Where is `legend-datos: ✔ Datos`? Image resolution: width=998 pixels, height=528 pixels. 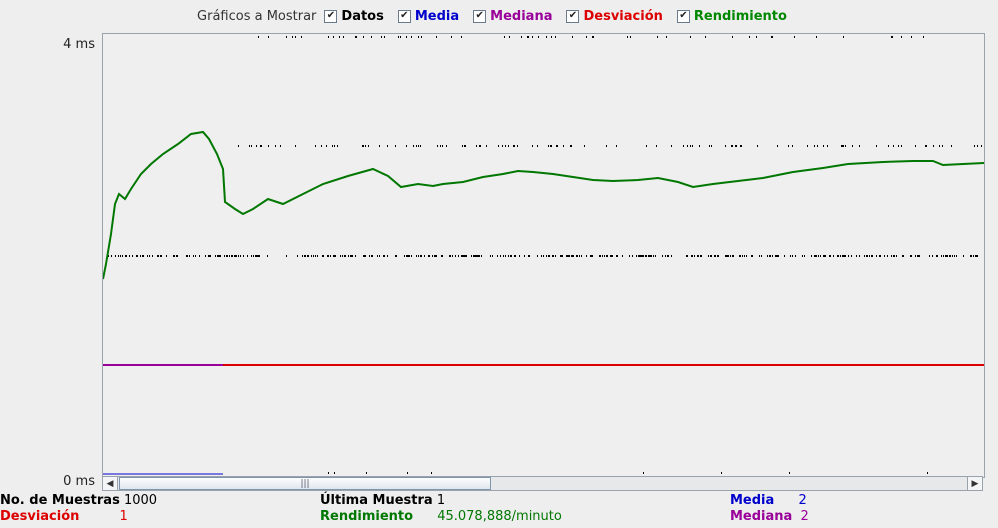 legend-datos: ✔ Datos is located at coordinates (354, 16).